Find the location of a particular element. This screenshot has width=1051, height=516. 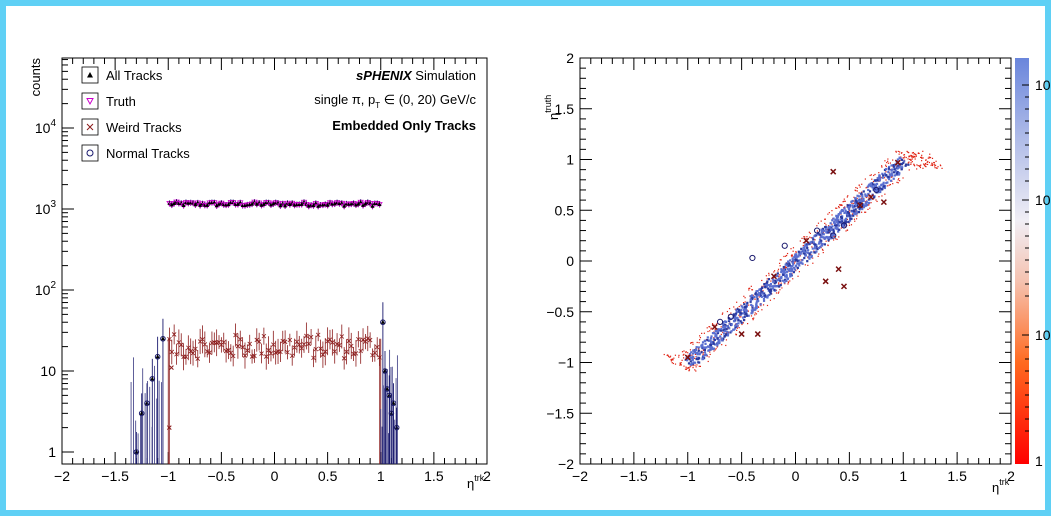

left-y-tick-labels: 1 10 102 103 104 is located at coordinates (46, 289).